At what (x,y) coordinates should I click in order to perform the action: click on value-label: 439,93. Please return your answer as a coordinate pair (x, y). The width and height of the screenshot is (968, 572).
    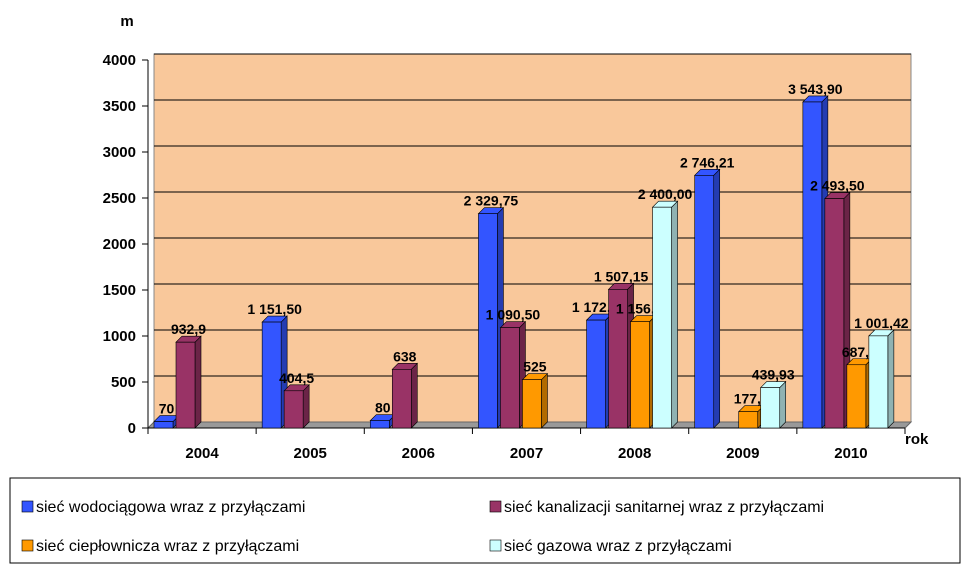
    Looking at the image, I should click on (773, 375).